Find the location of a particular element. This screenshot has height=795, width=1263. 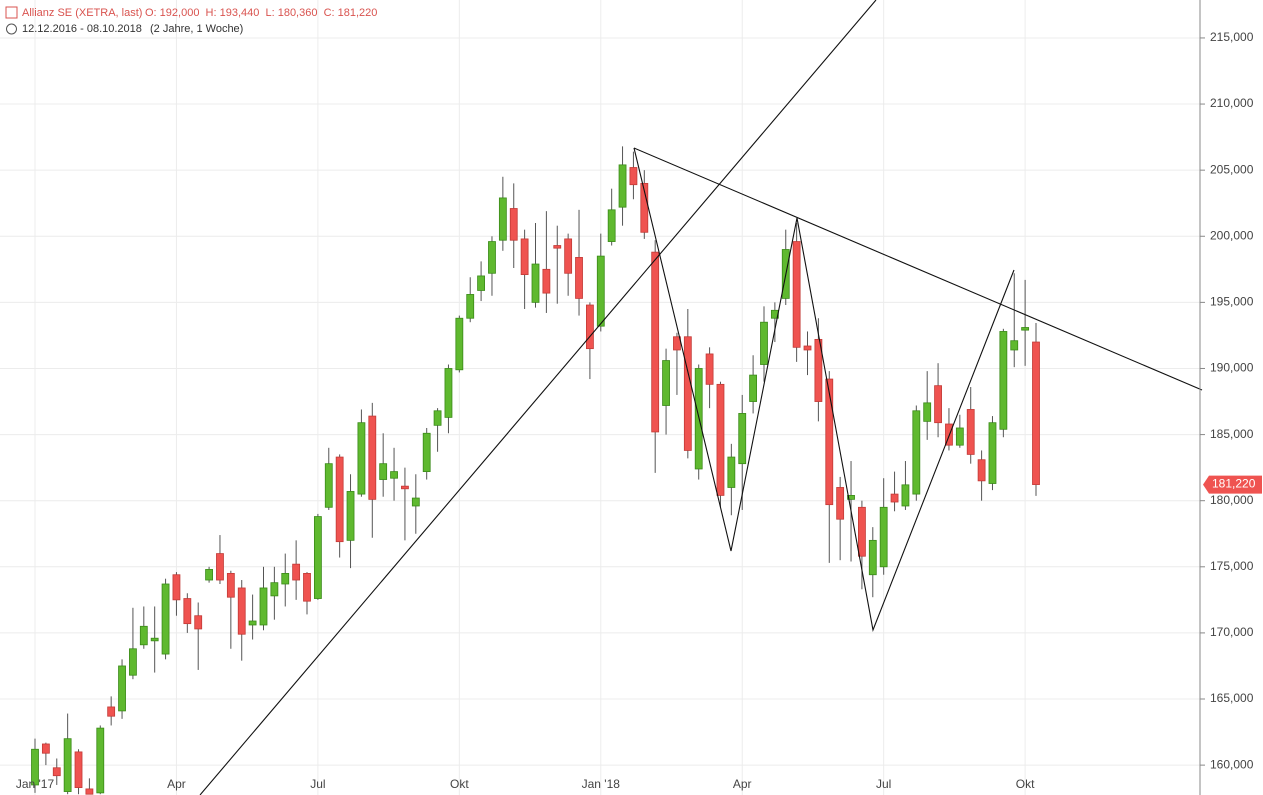

last-price-label: 181,220 is located at coordinates (1234, 484).